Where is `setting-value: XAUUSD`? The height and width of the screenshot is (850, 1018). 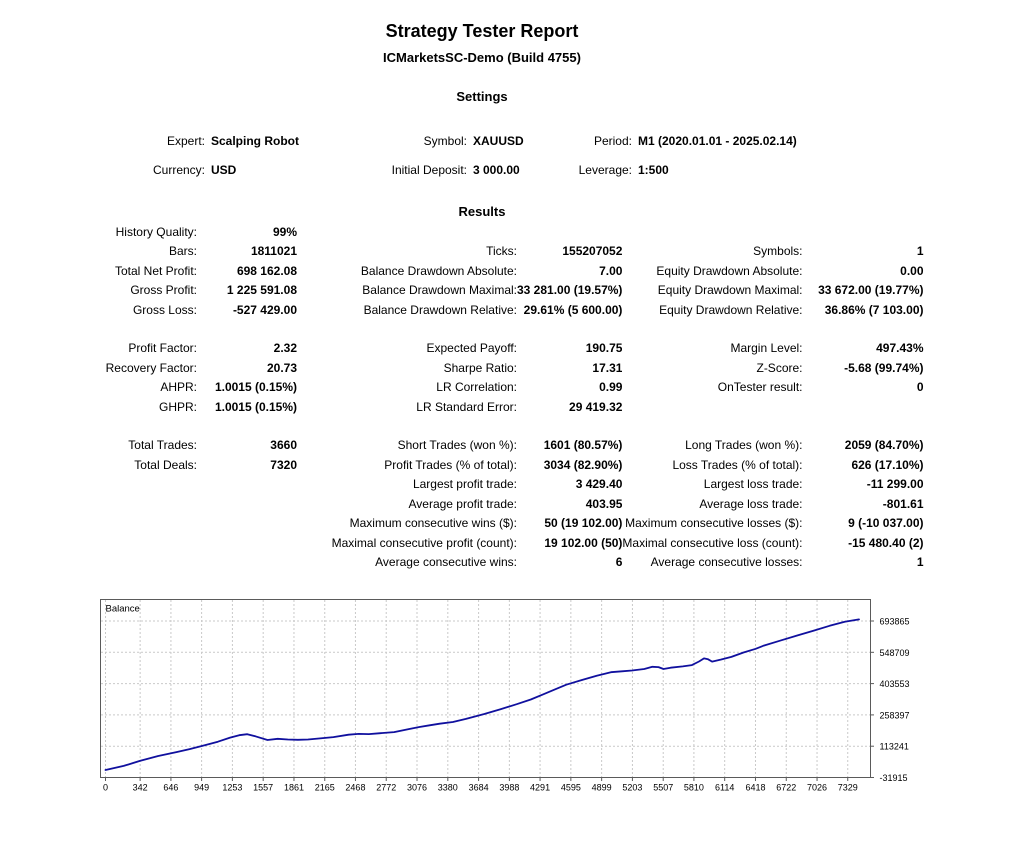
setting-value: XAUUSD is located at coordinates (498, 140).